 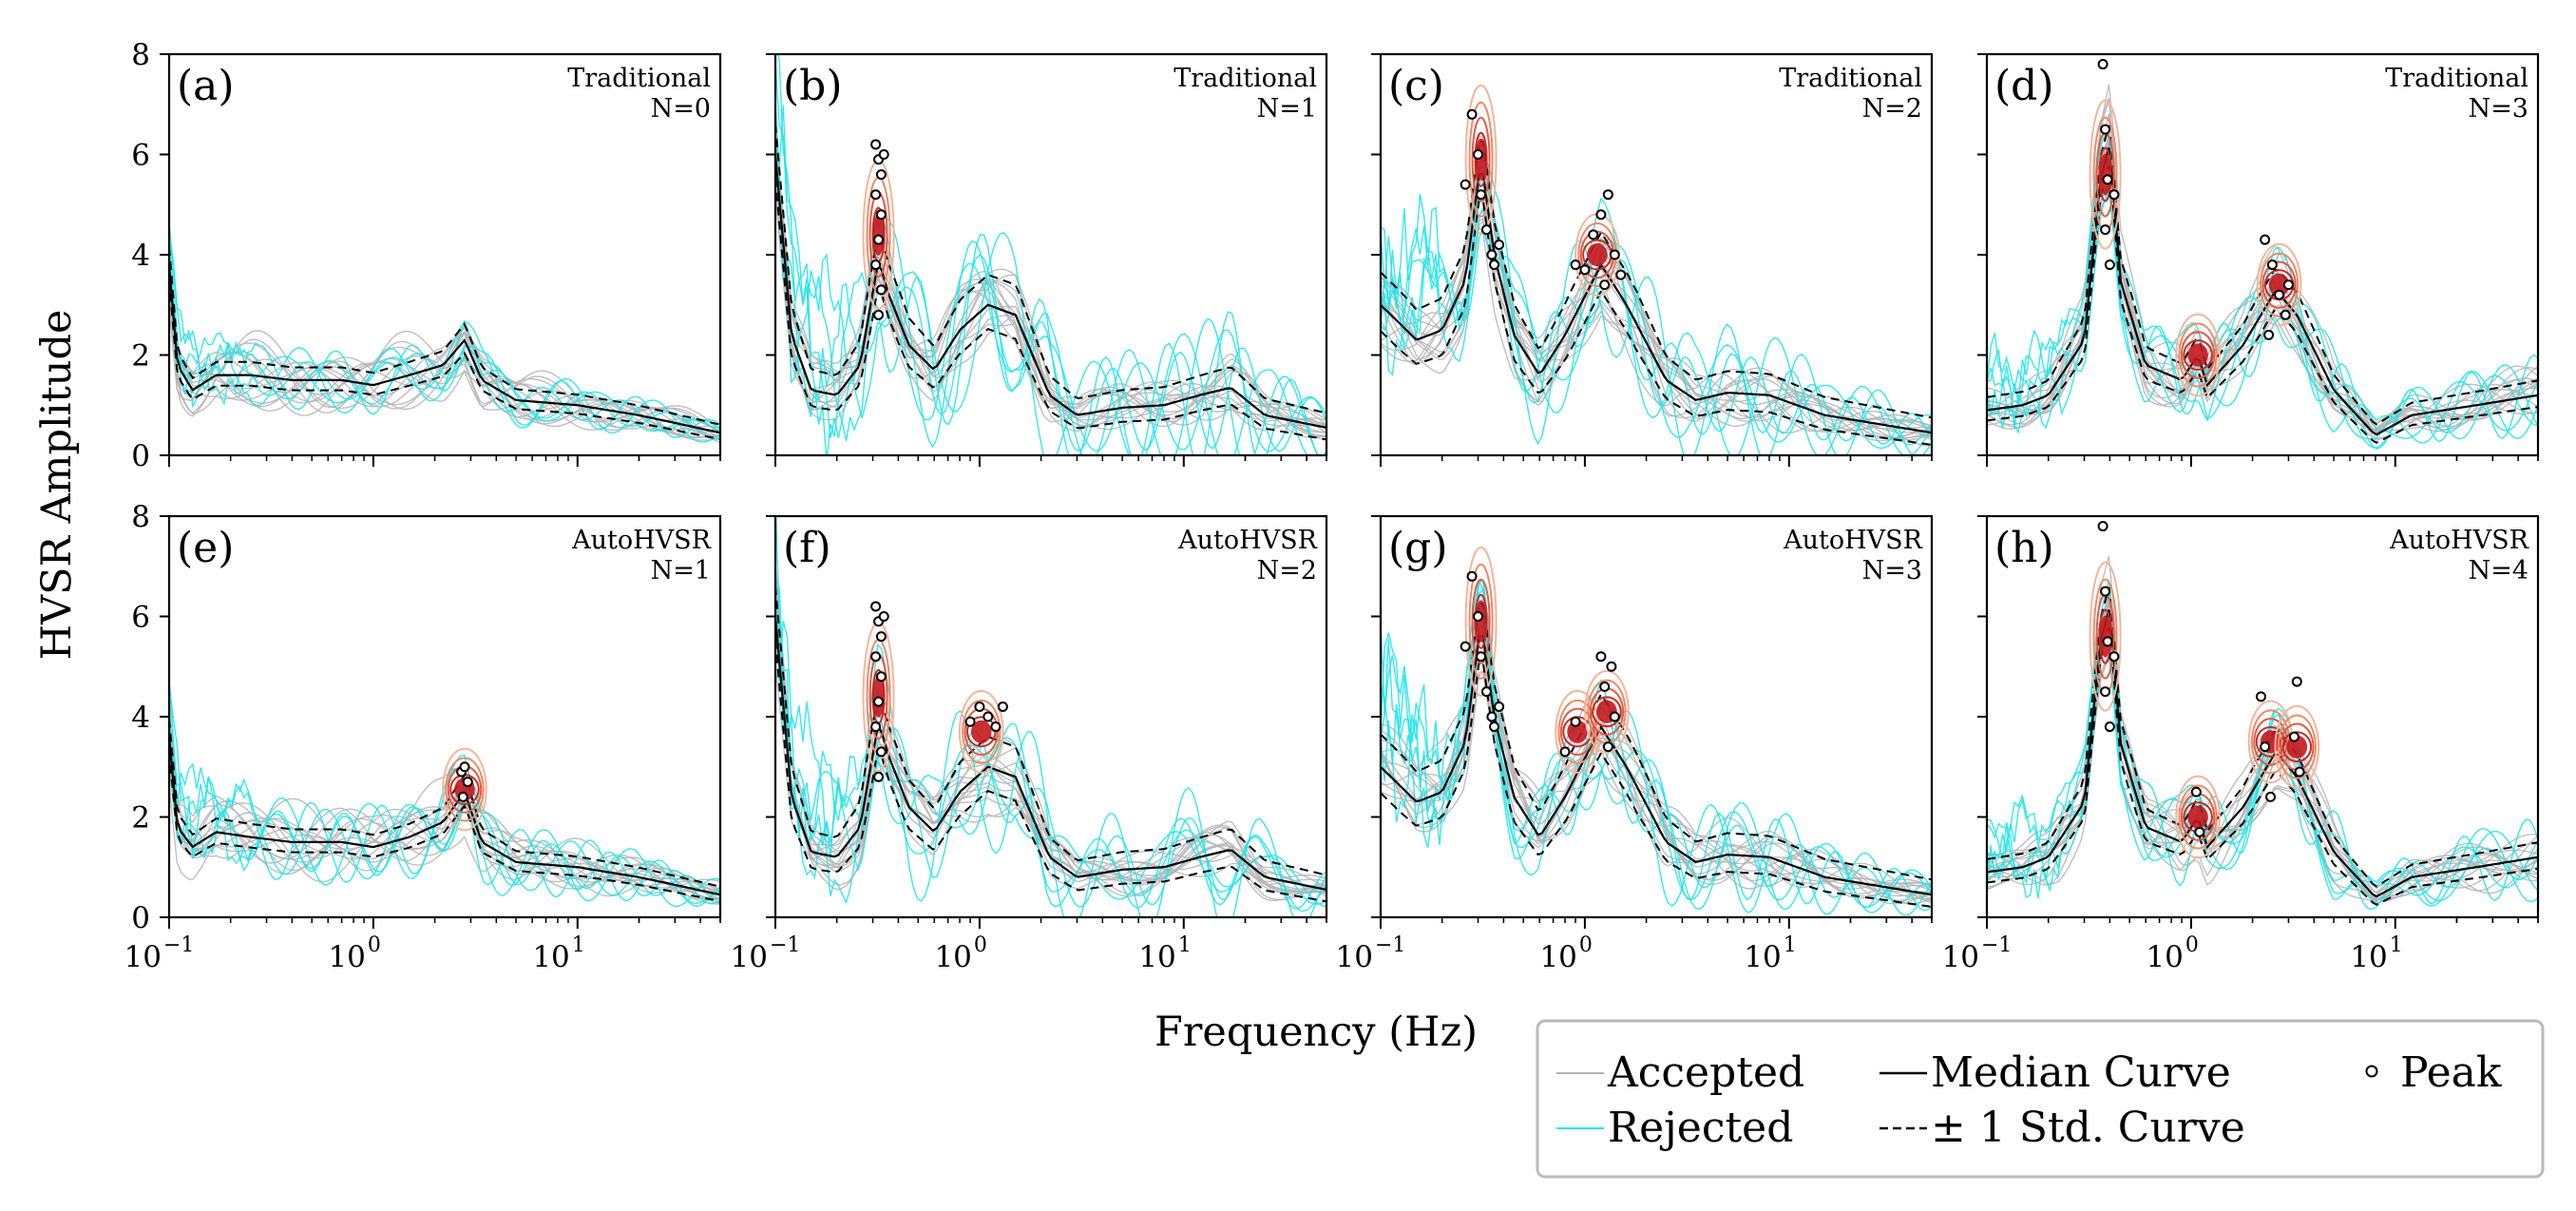 What do you see at coordinates (57, 485) in the screenshot?
I see `y-axis-title: HVSR Amplitude` at bounding box center [57, 485].